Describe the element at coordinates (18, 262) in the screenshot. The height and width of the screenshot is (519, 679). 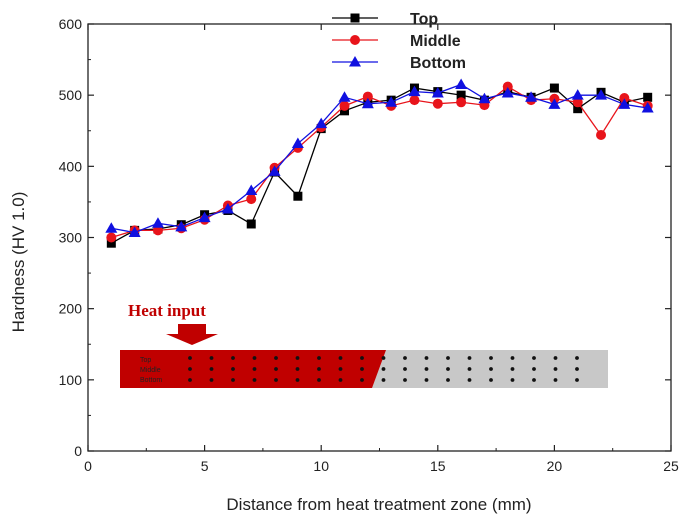
I see `y-axis-label: Hardness (HV 1.0)` at that location.